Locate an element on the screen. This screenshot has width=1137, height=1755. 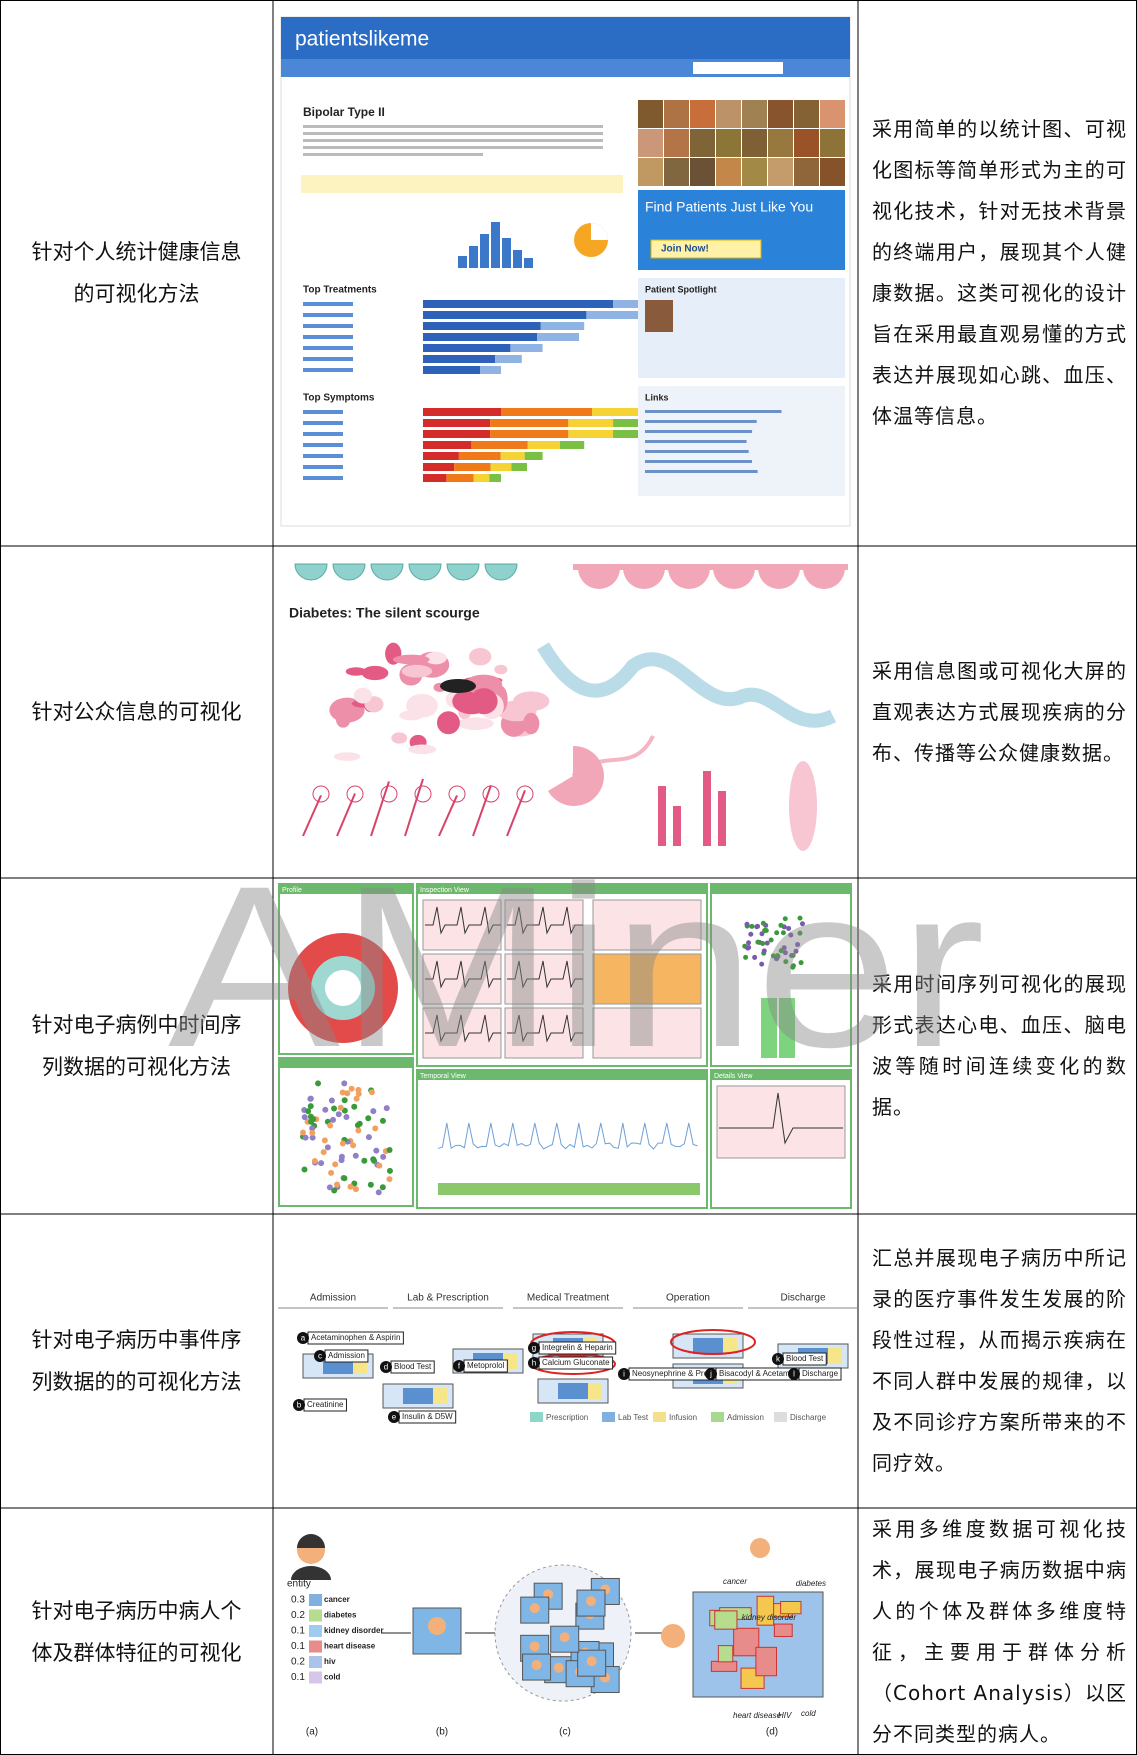
event-block is located at coordinates (418, 1396).